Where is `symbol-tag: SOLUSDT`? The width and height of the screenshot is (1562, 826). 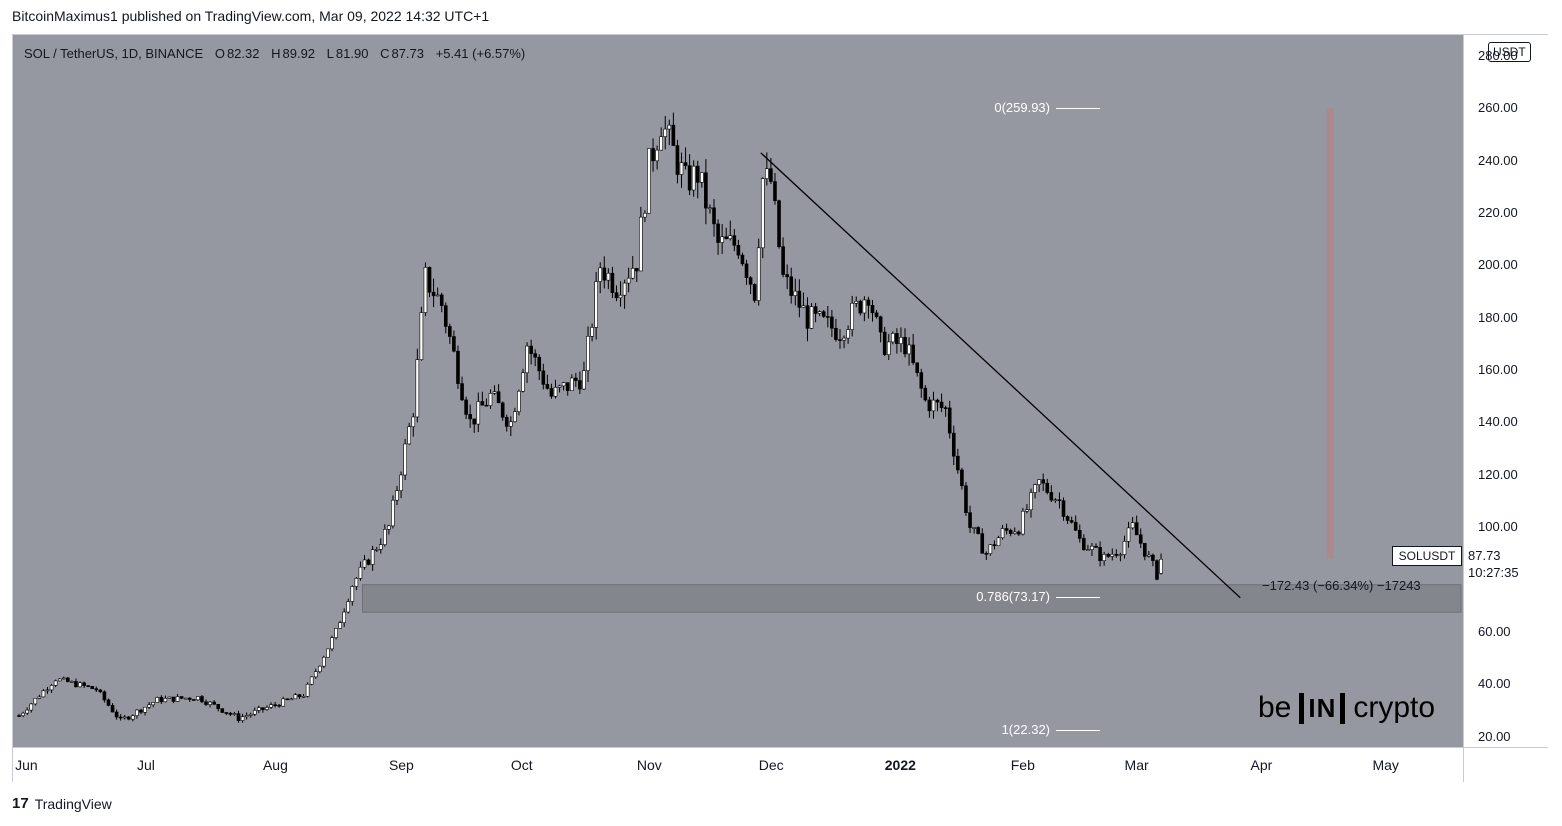 symbol-tag: SOLUSDT is located at coordinates (1427, 556).